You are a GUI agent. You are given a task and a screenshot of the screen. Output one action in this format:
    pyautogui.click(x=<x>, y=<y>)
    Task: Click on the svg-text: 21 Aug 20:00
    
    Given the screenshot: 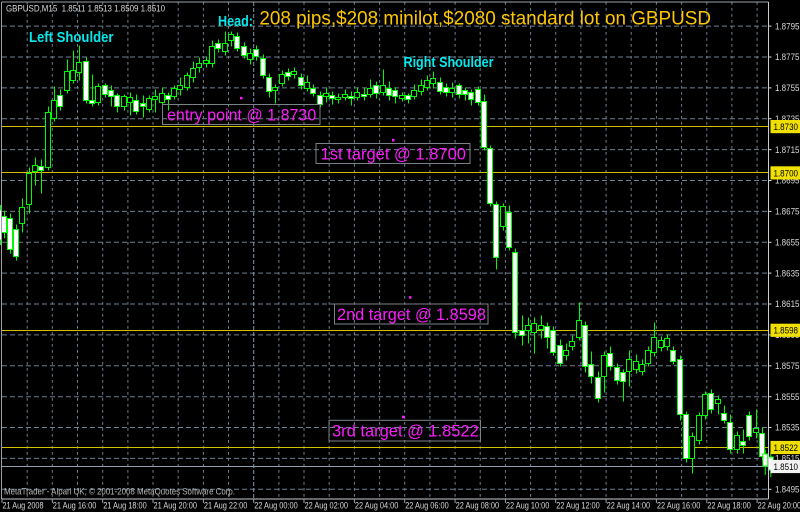 What is the action you would take?
    pyautogui.click(x=176, y=506)
    